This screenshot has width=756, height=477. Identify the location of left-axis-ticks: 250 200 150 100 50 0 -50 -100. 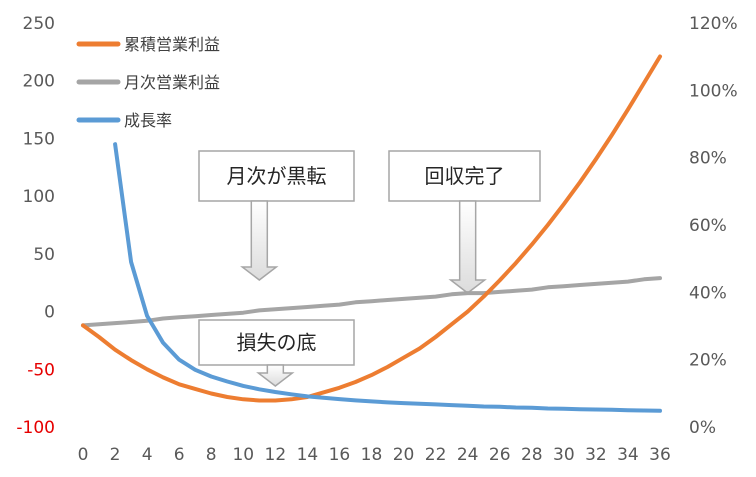
(35, 226).